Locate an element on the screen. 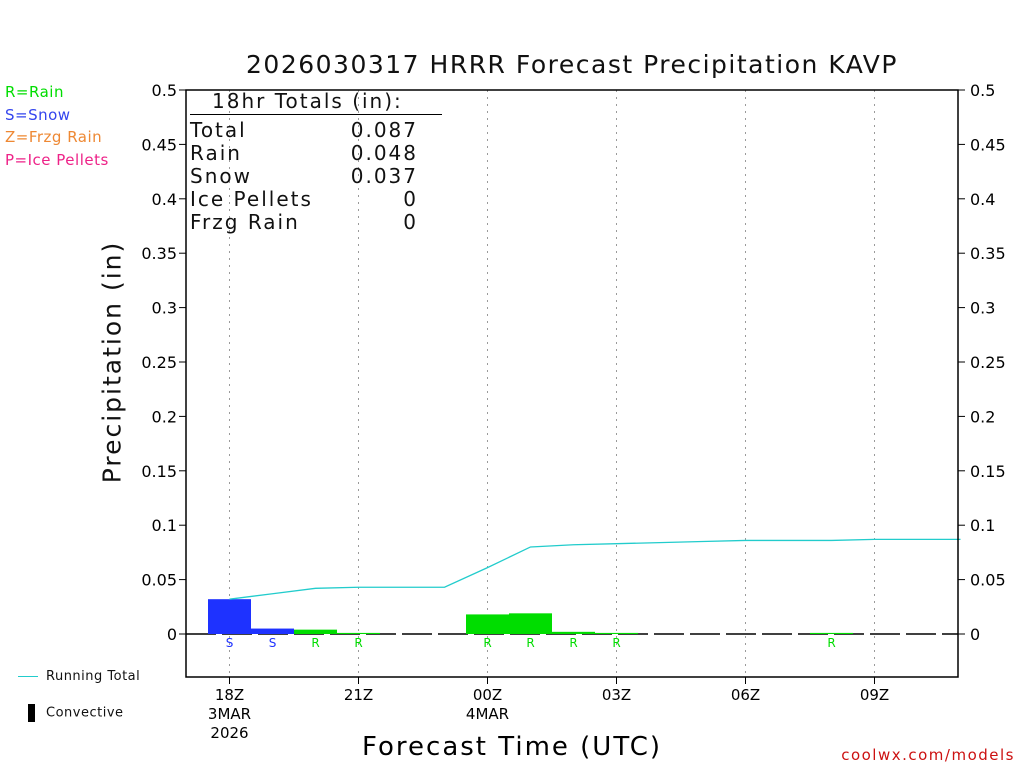 The image size is (1024, 768). totals-label: Rain is located at coordinates (216, 153).